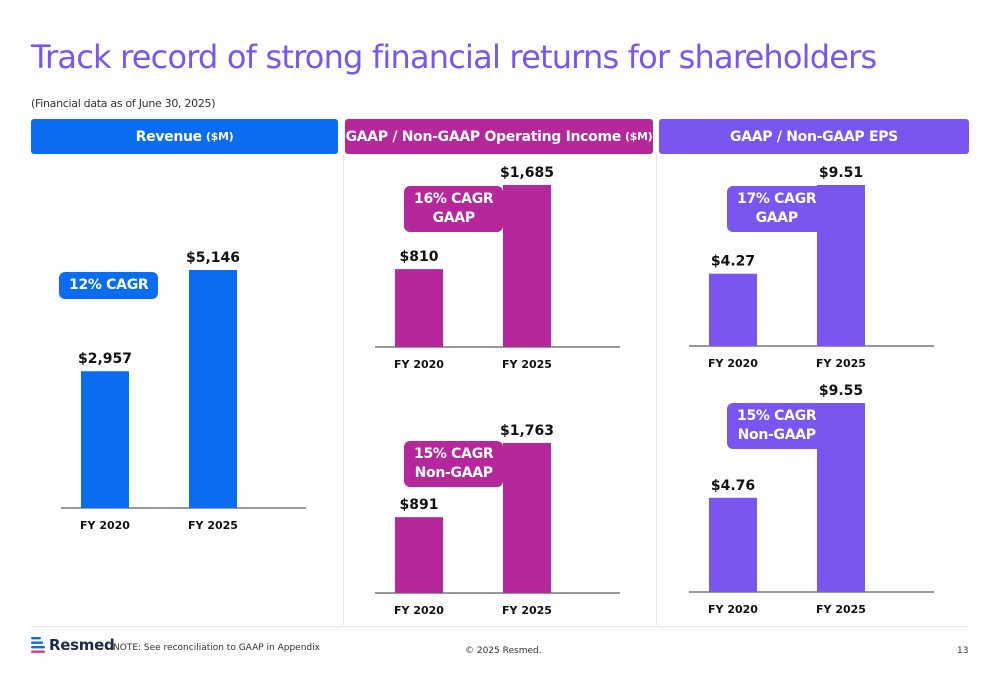 This screenshot has width=1000, height=685. What do you see at coordinates (777, 426) in the screenshot?
I see `eps-nongaap-cagr-badge: 15% CAGR Non-GAAP` at bounding box center [777, 426].